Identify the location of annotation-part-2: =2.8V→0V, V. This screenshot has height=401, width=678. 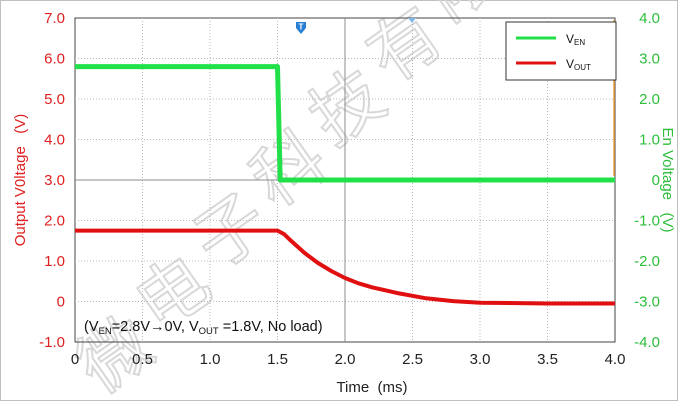
(155, 327).